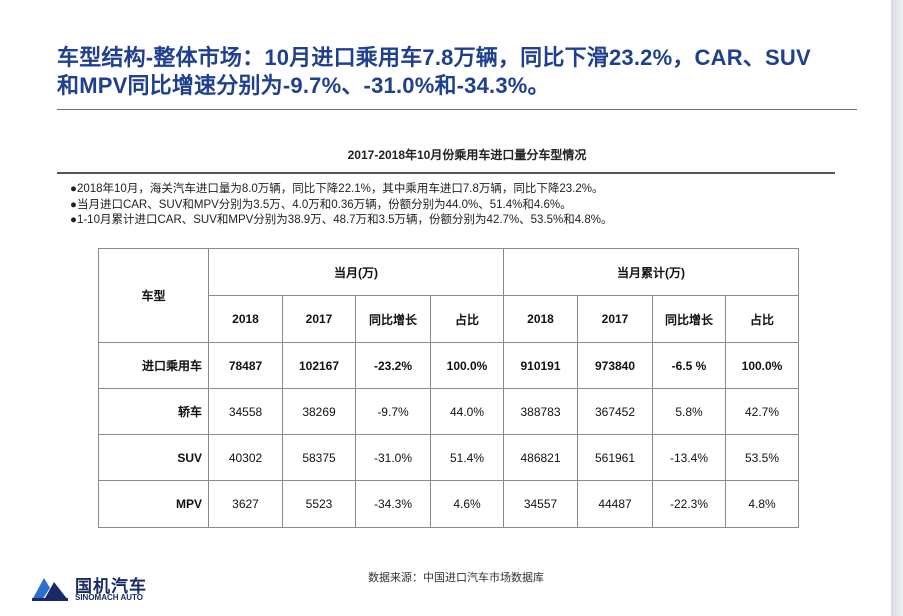  What do you see at coordinates (153, 365) in the screenshot?
I see `row-label: 进口乘用车` at bounding box center [153, 365].